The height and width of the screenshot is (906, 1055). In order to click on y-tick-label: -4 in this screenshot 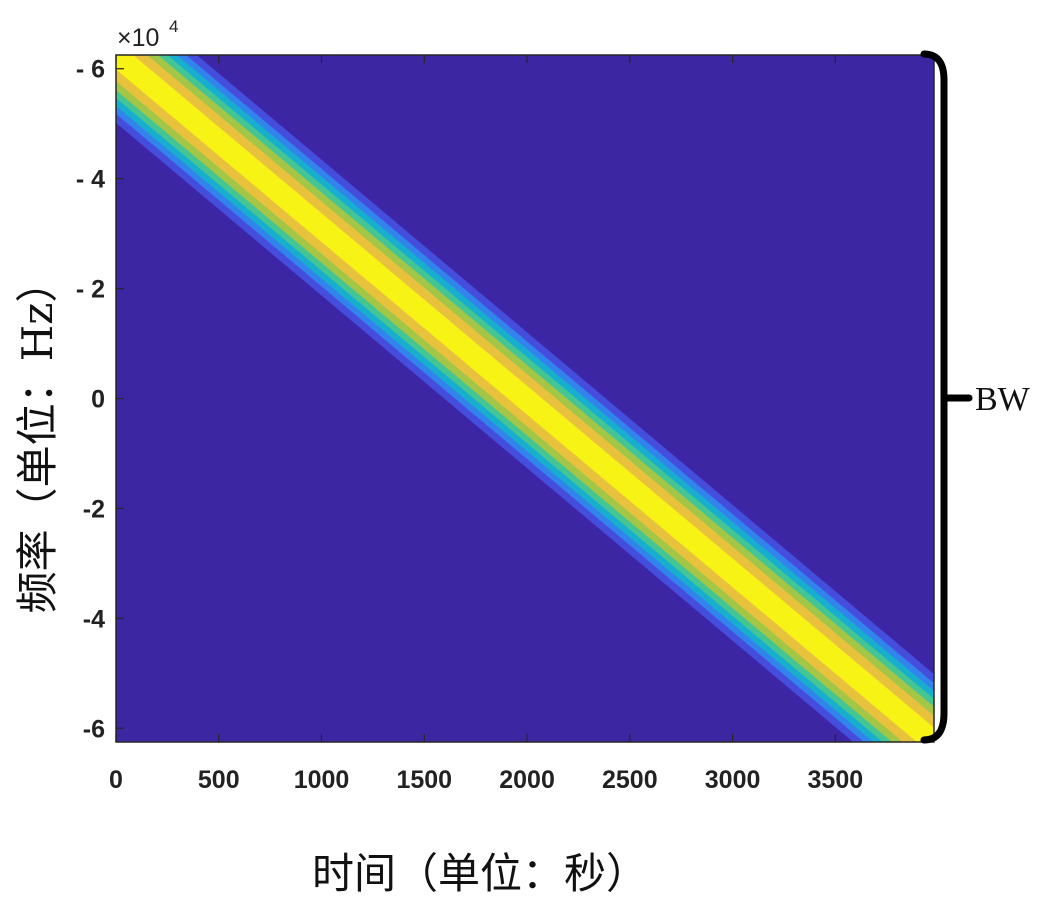, I will do `click(94, 619)`.